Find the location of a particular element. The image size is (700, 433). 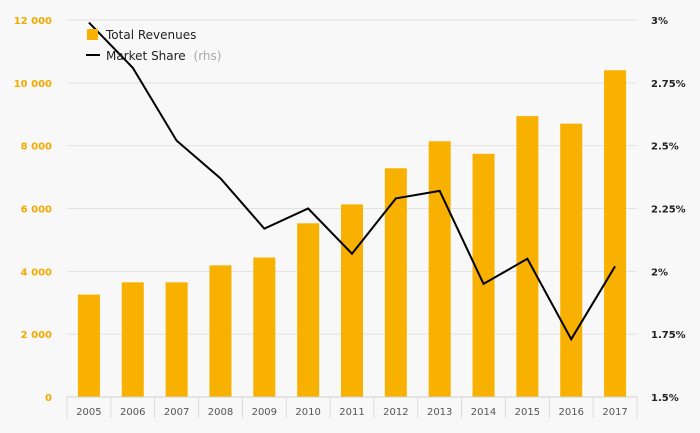

y-right-tick-label: 2% is located at coordinates (659, 272).